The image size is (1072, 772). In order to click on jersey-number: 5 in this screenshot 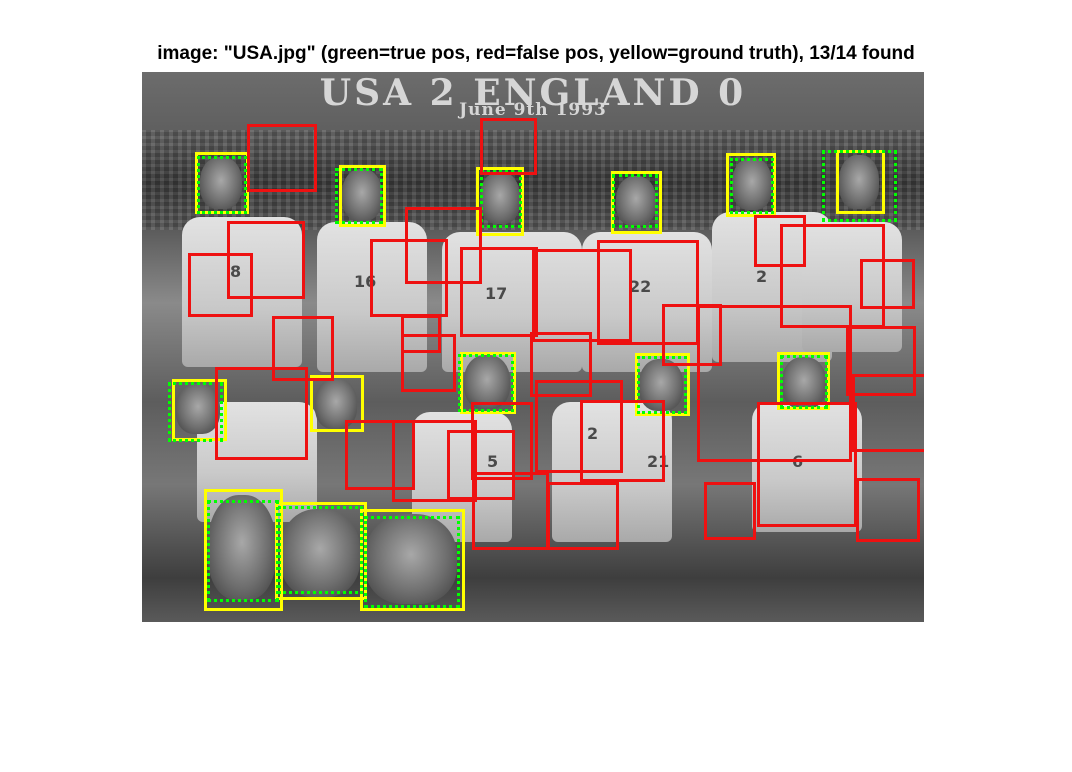, I will do `click(493, 461)`.